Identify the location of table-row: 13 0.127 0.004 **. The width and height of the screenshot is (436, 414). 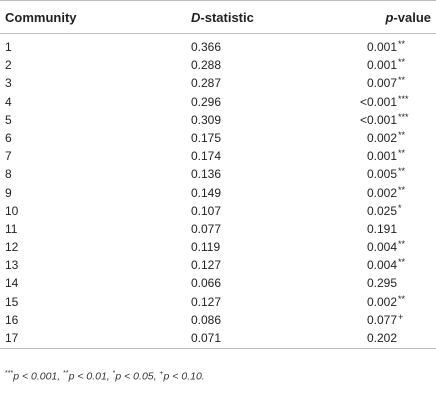
(218, 265).